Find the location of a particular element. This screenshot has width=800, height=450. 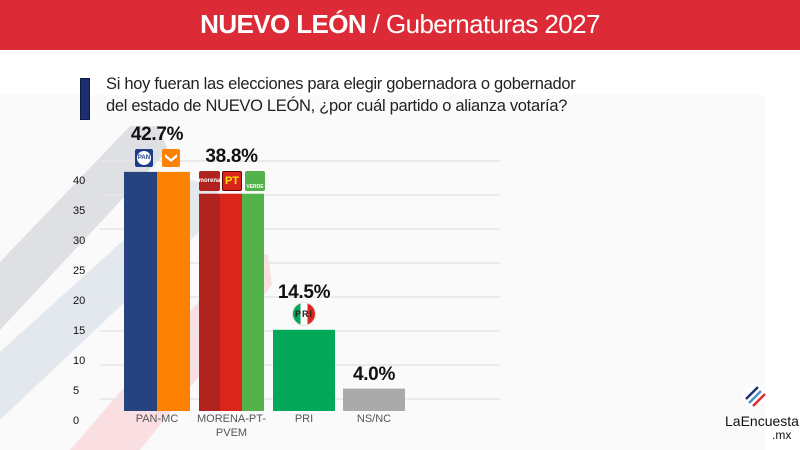

pt-logo-icon: PT is located at coordinates (232, 180).